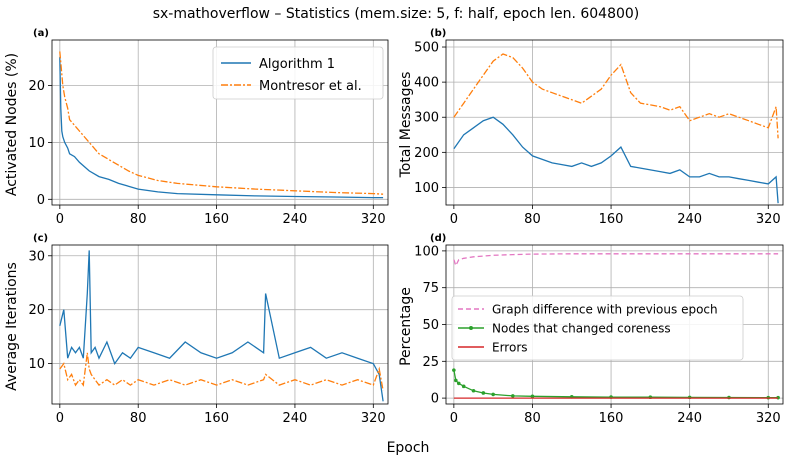 This screenshot has height=460, width=793. What do you see at coordinates (36, 256) in the screenshot?
I see `y-tick-label: 30` at bounding box center [36, 256].